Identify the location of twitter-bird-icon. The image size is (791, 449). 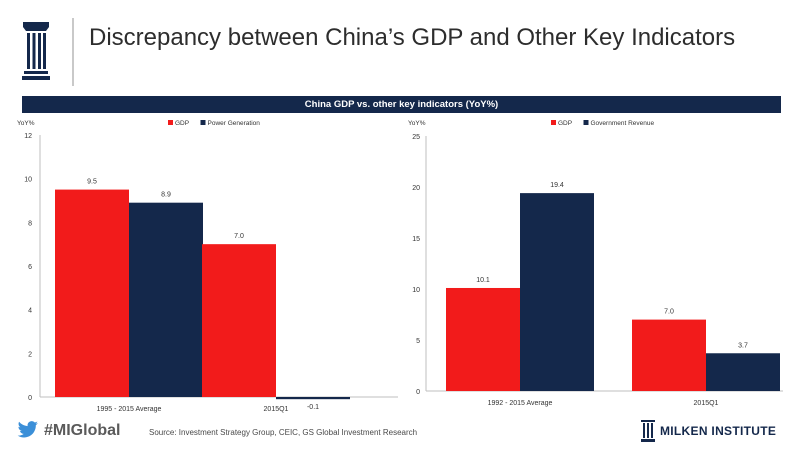
(27, 429).